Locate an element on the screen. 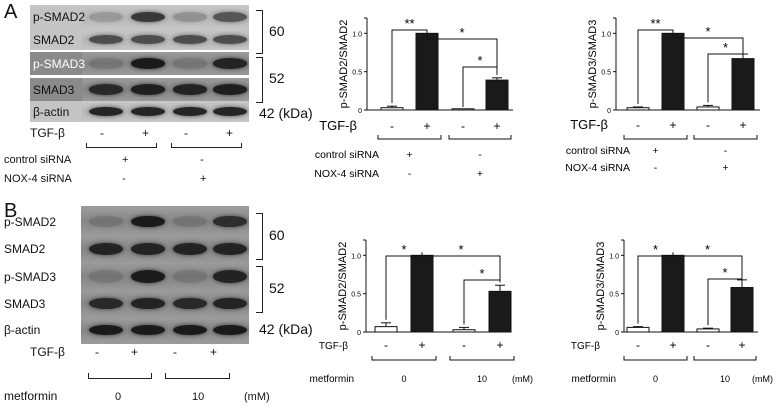  chart-b-psmad2-y-axis-label: p-SMAD2/SMAD2 is located at coordinates (343, 286).